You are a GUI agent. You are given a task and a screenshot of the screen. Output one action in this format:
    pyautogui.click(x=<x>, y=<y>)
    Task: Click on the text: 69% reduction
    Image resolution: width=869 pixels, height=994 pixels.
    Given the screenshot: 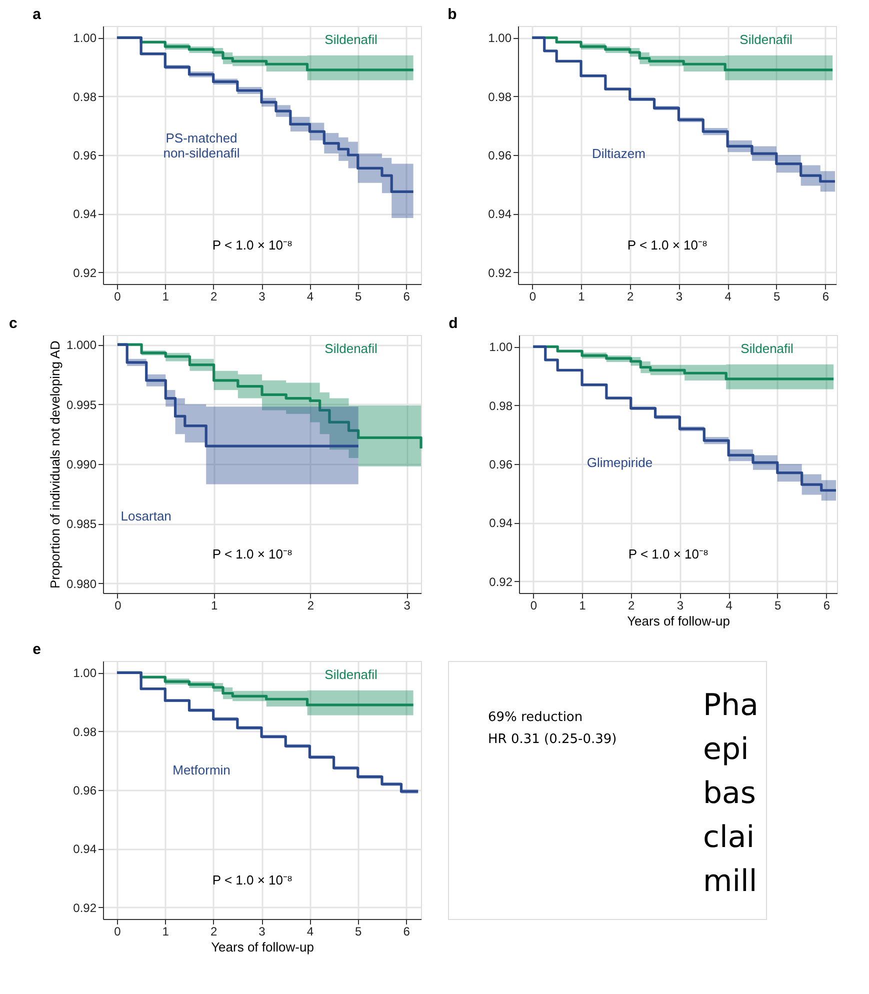 What is the action you would take?
    pyautogui.click(x=535, y=717)
    